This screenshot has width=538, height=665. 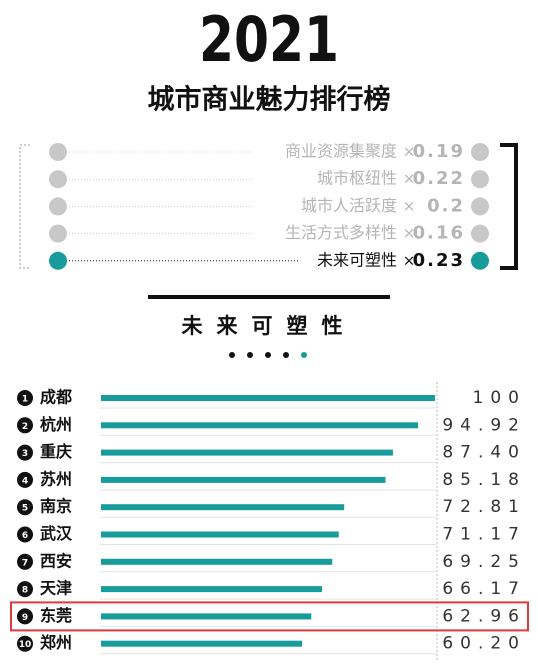 I want to click on legend-name: 商业资源集聚度, so click(x=341, y=151).